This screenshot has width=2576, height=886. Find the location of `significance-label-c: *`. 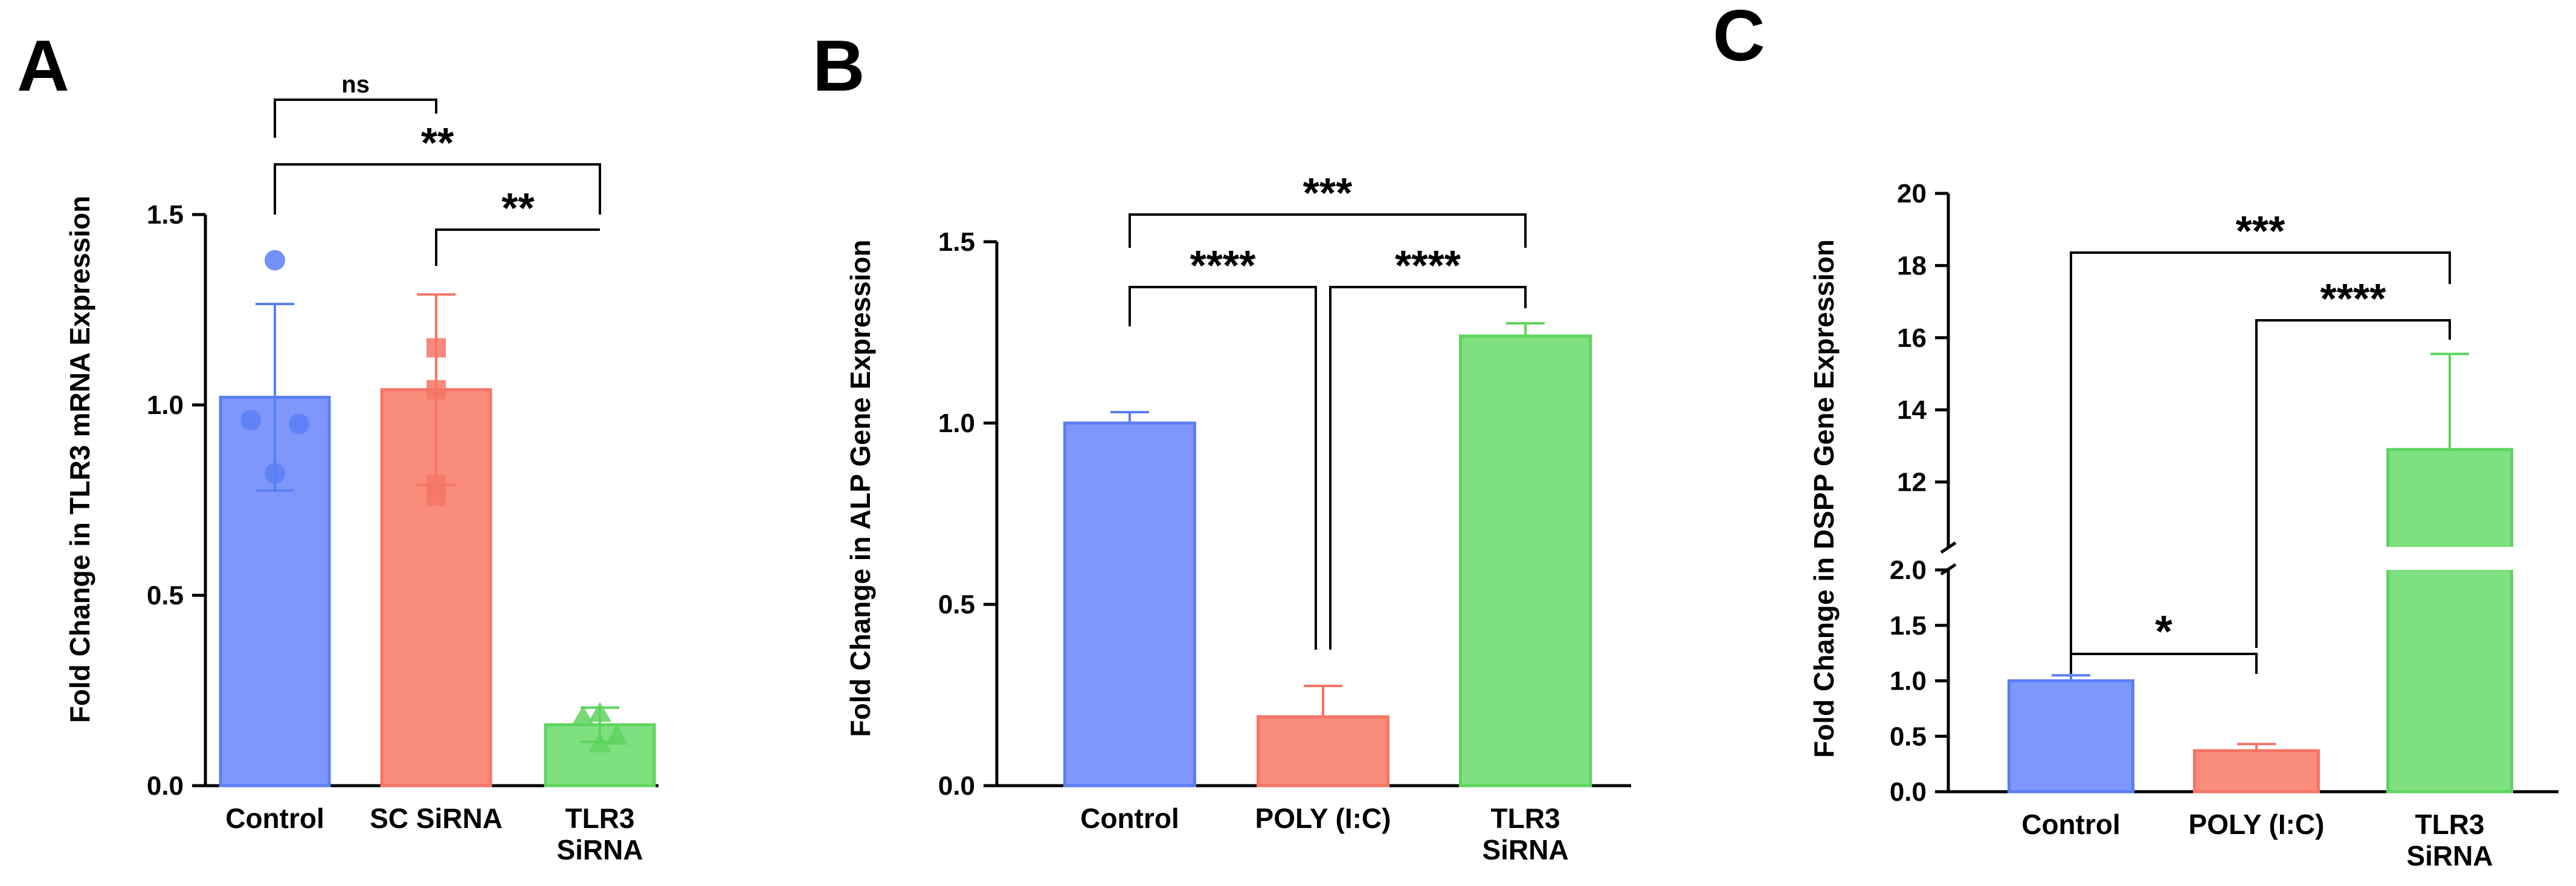

significance-label-c: * is located at coordinates (2163, 631).